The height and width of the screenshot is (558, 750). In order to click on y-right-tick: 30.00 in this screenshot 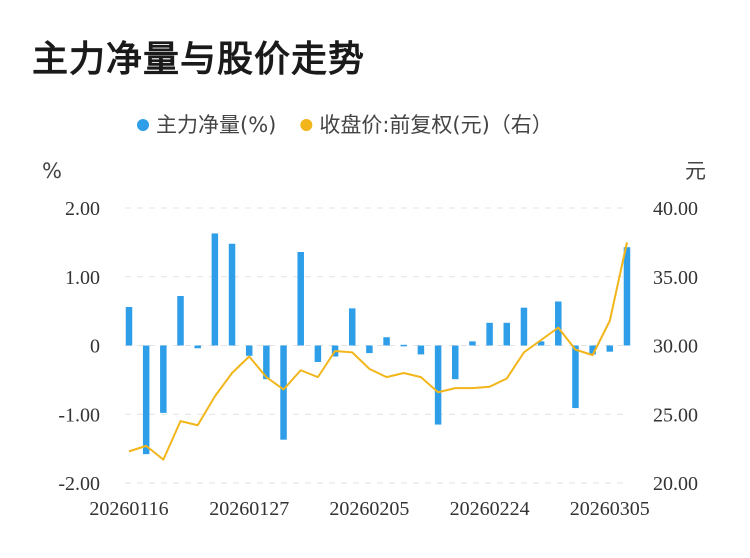, I will do `click(675, 347)`.